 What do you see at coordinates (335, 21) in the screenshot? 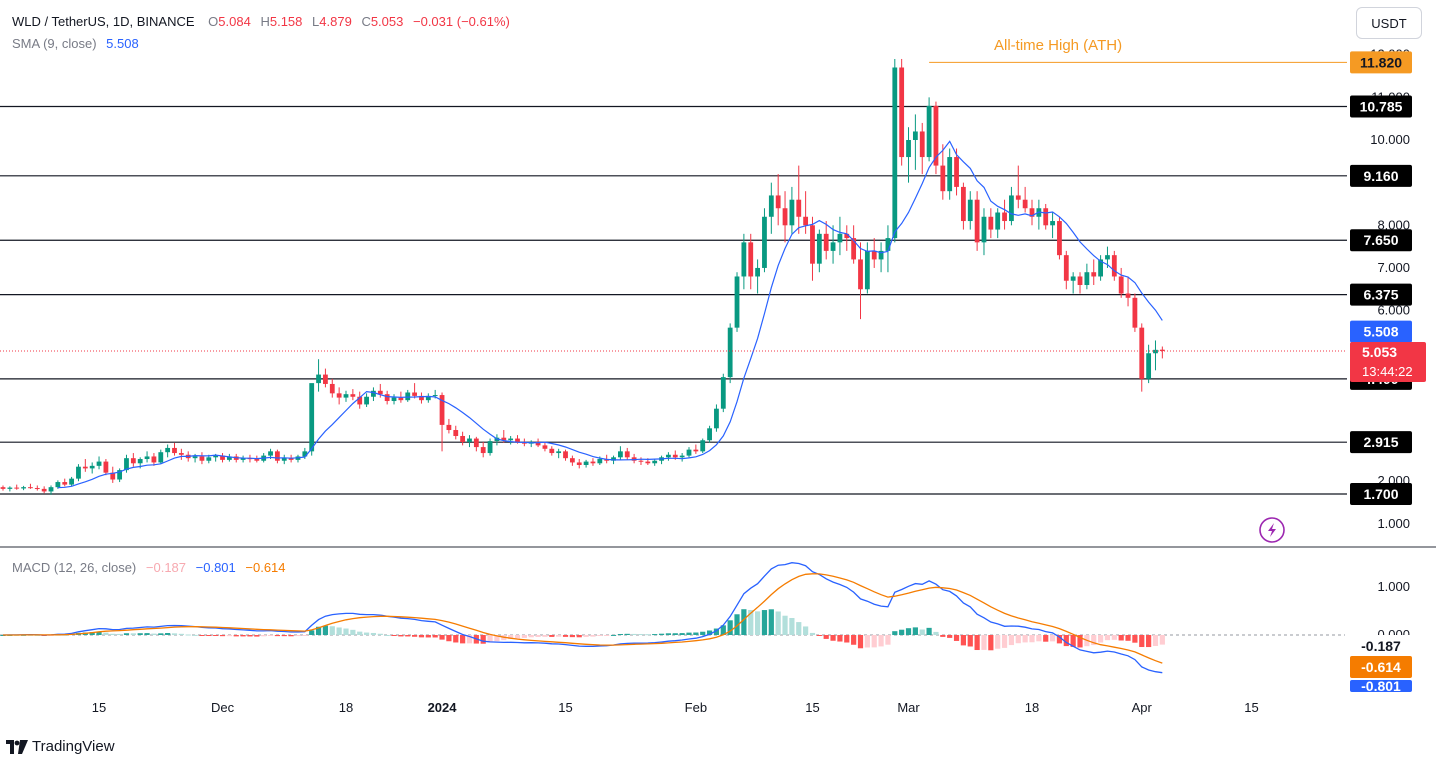
I see `low-value: 4.879` at bounding box center [335, 21].